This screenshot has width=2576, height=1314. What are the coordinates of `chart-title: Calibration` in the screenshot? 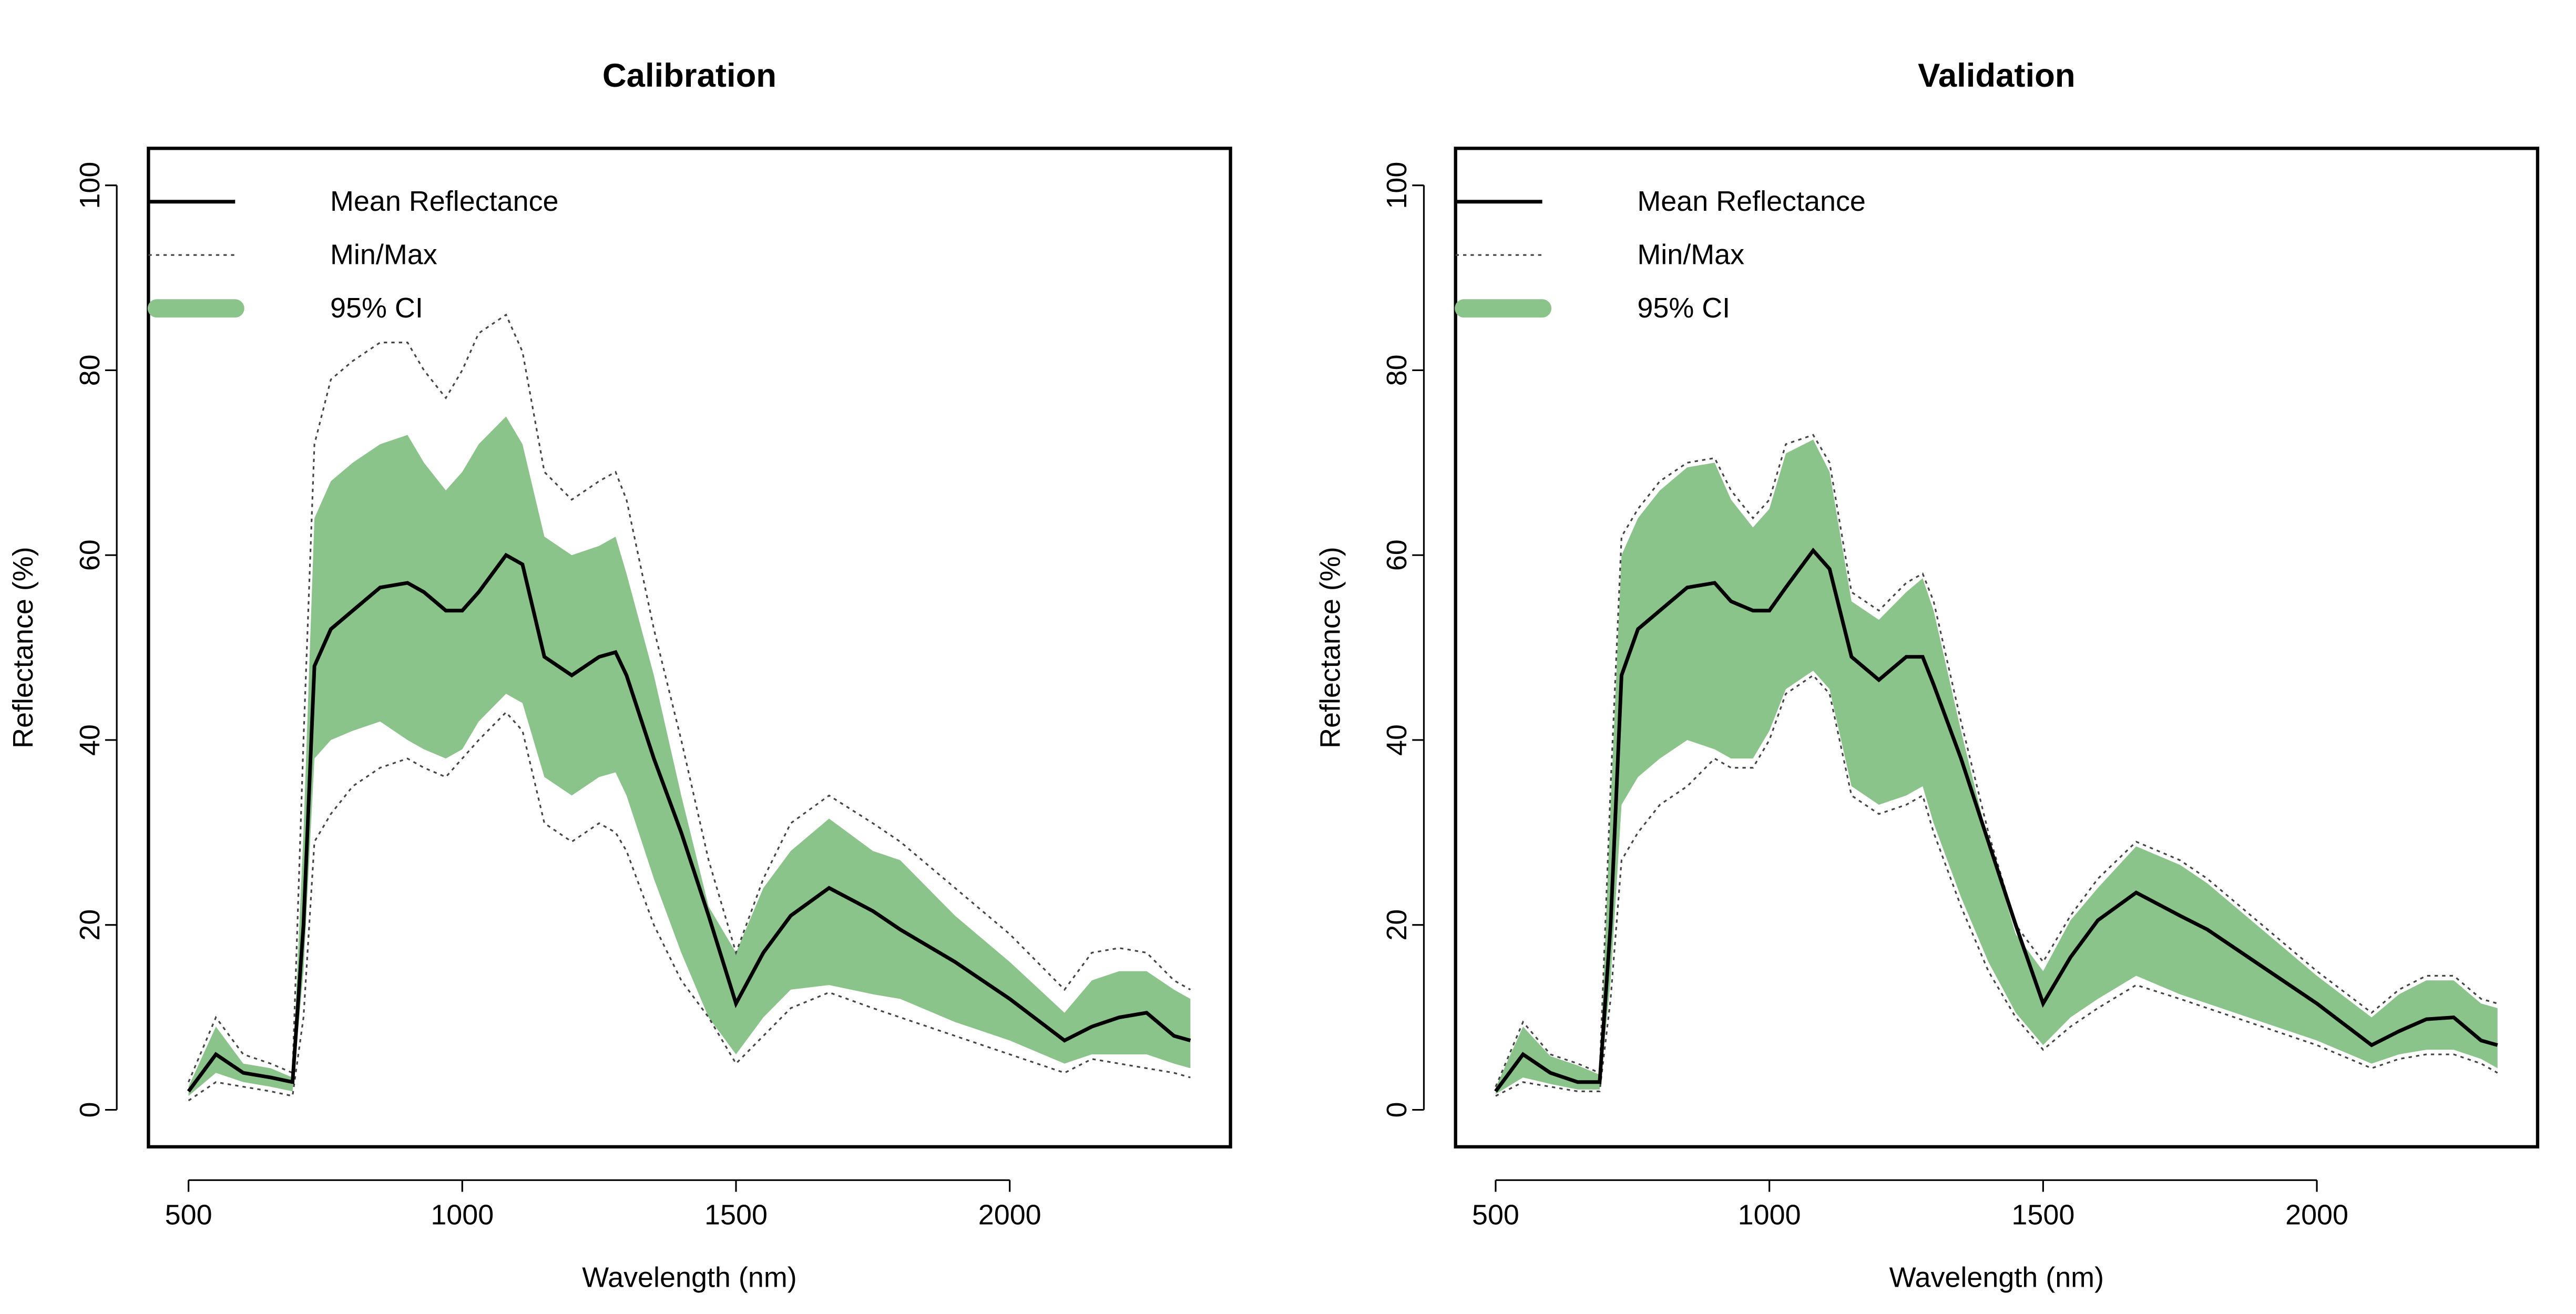 It's located at (689, 75).